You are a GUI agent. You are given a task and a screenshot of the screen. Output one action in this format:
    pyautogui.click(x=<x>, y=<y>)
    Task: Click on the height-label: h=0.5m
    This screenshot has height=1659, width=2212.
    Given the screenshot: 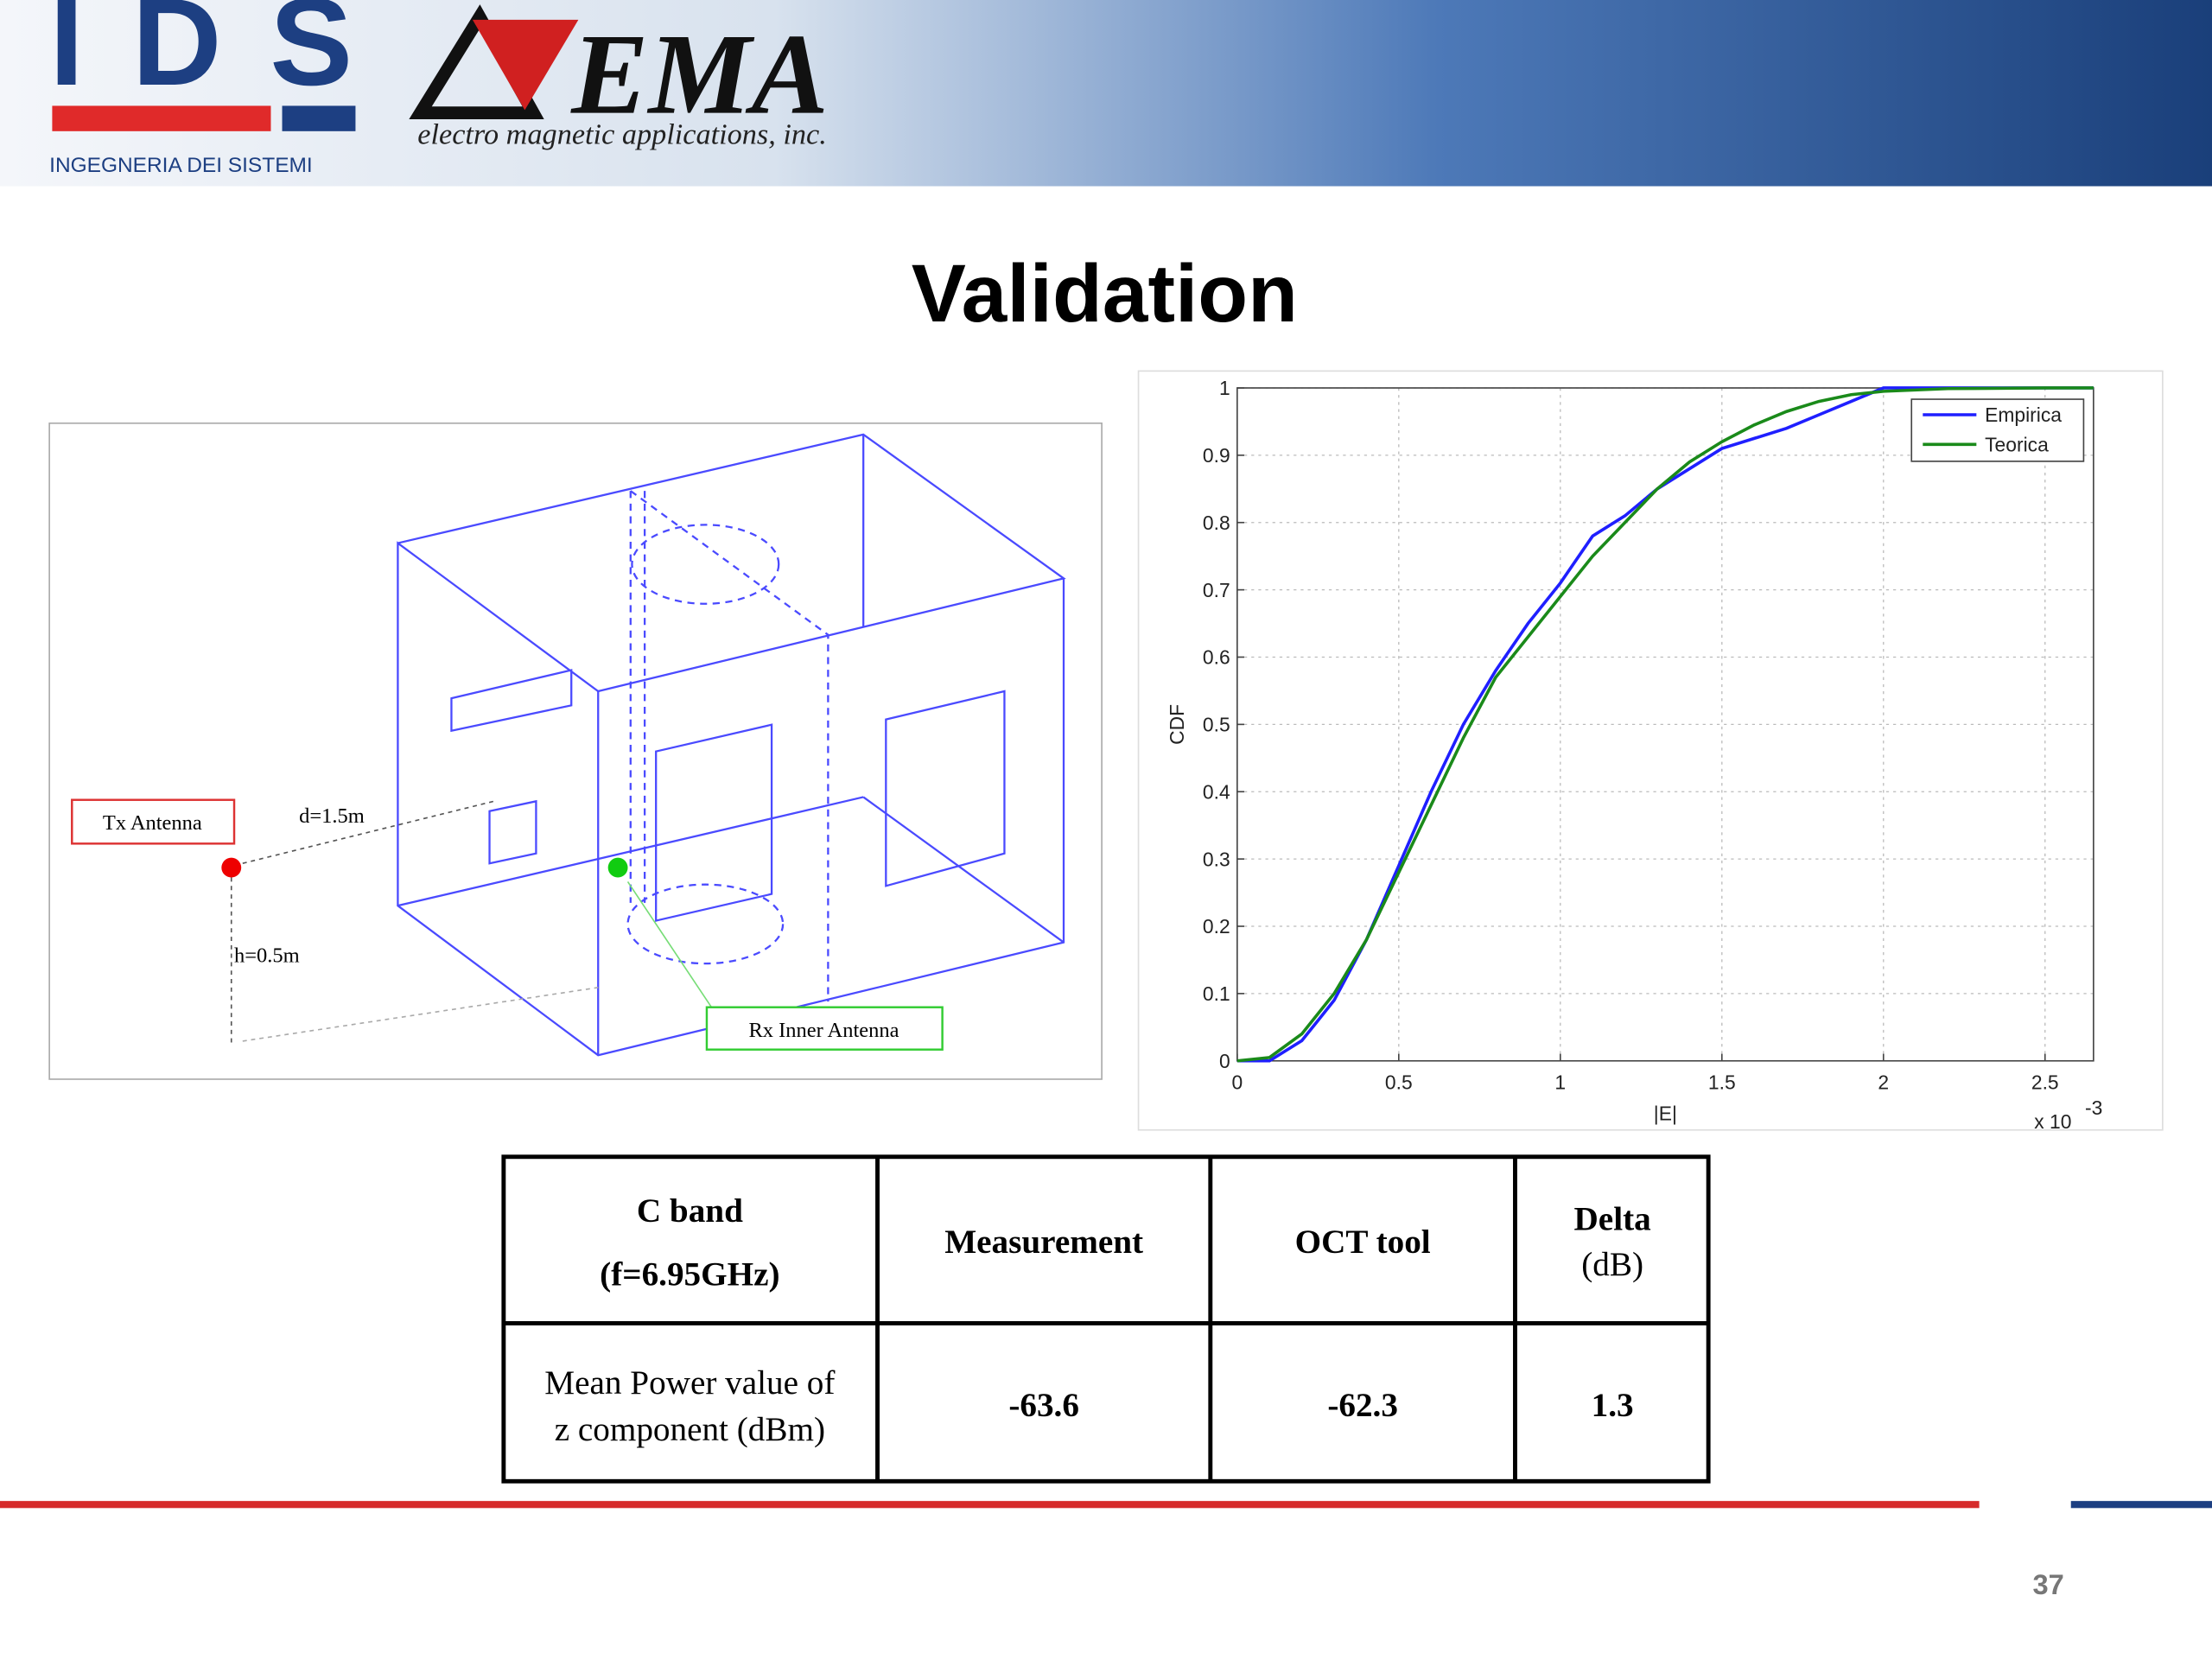 What is the action you would take?
    pyautogui.click(x=267, y=955)
    